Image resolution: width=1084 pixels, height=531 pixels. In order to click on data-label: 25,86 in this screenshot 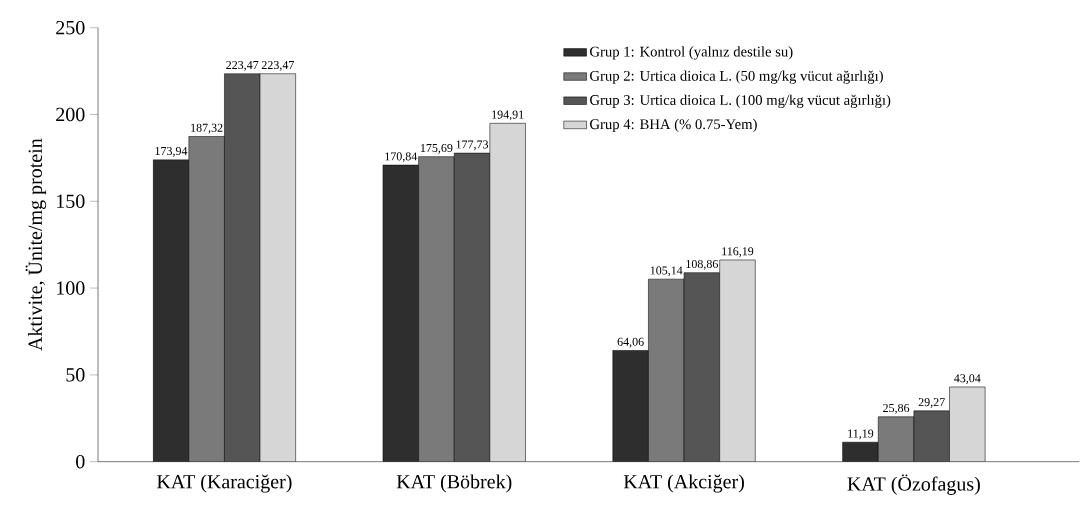, I will do `click(896, 409)`.